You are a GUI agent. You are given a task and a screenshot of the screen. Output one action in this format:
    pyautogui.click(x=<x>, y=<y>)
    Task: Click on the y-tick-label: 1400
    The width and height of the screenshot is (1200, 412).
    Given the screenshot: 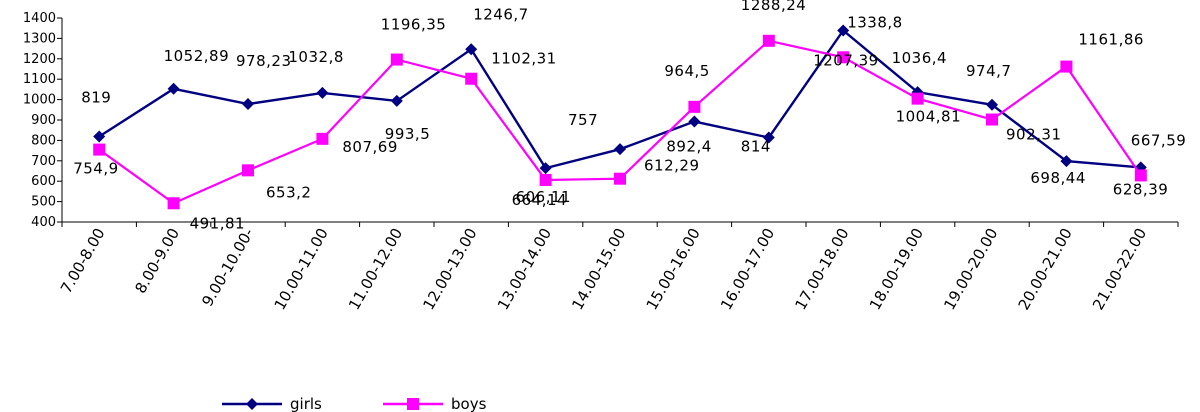 What is the action you would take?
    pyautogui.click(x=39, y=18)
    